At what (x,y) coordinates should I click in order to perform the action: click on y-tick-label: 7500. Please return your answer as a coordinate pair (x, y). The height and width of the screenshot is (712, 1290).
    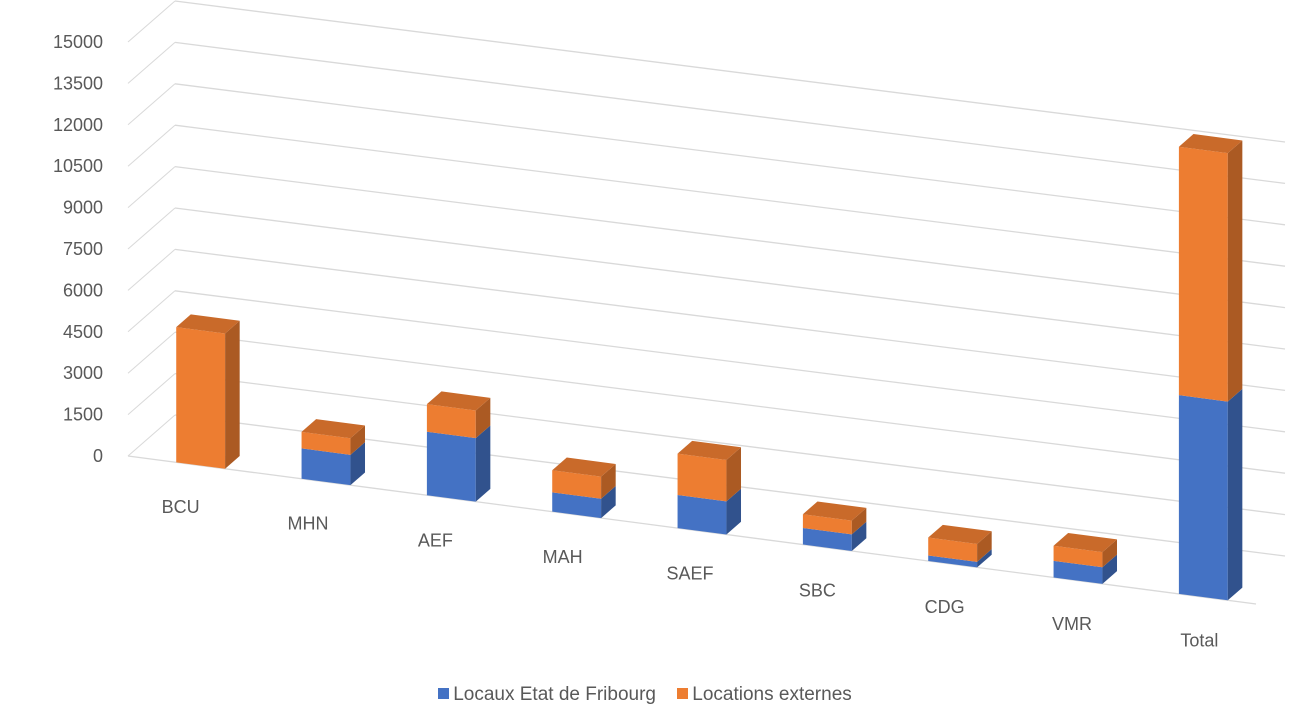
    Looking at the image, I should click on (83, 249).